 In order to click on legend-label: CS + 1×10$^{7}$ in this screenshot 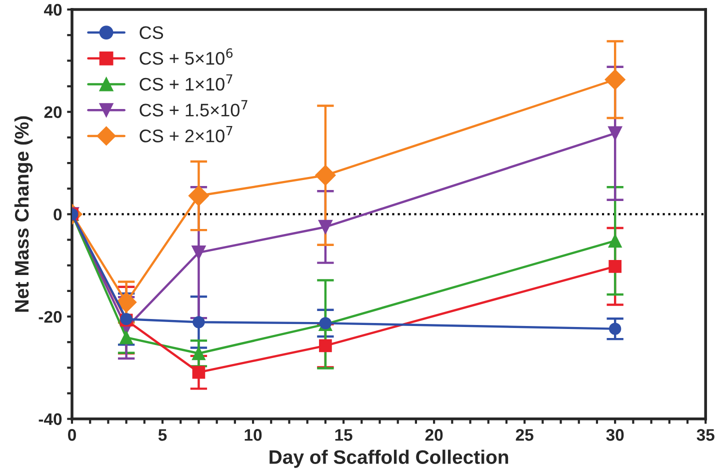, I will do `click(186, 82)`.